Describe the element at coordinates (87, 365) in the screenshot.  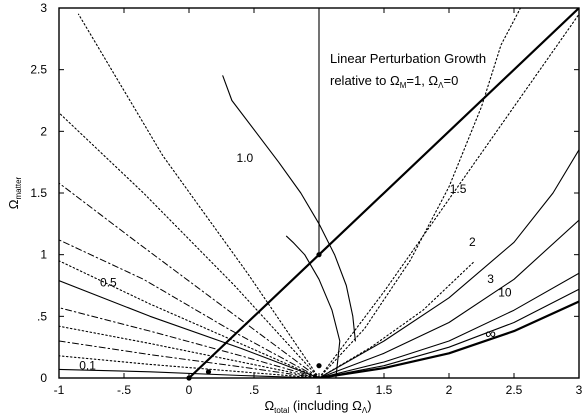
I see `curve-label: 0.1` at that location.